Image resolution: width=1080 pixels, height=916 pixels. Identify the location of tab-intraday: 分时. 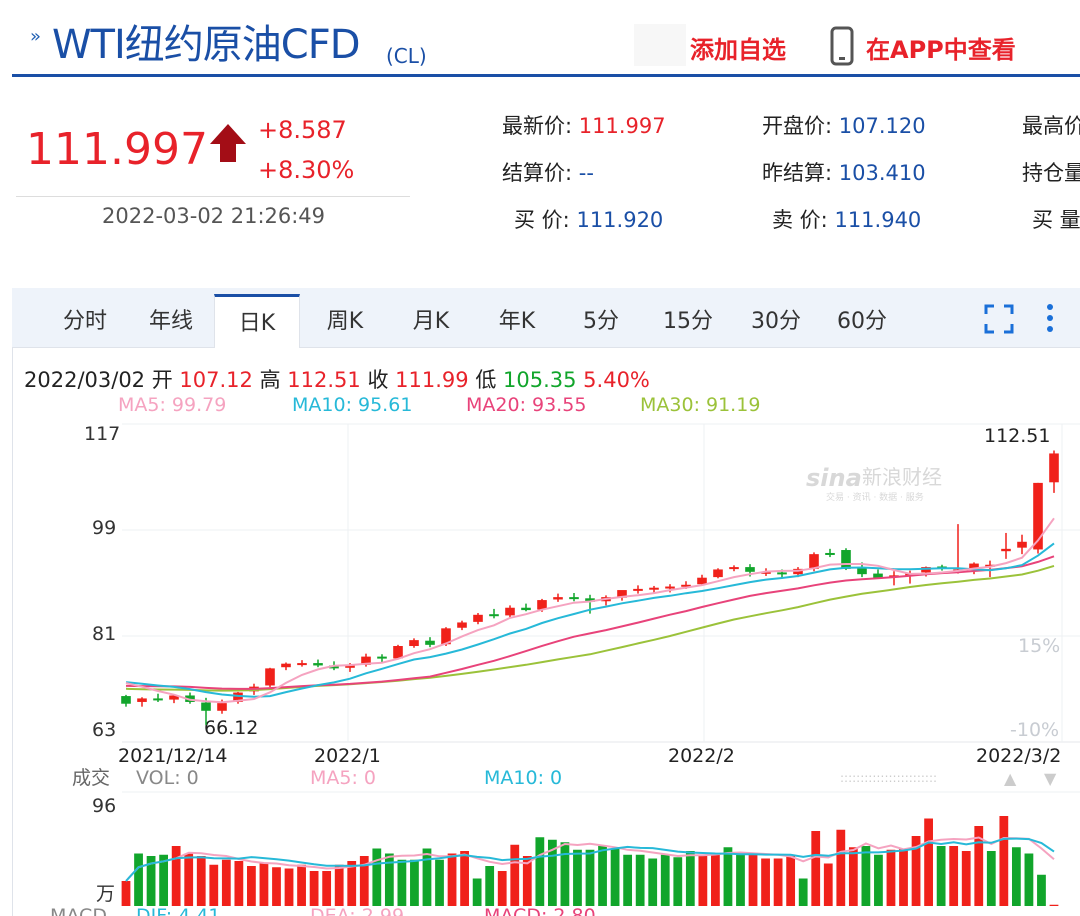
(84, 321).